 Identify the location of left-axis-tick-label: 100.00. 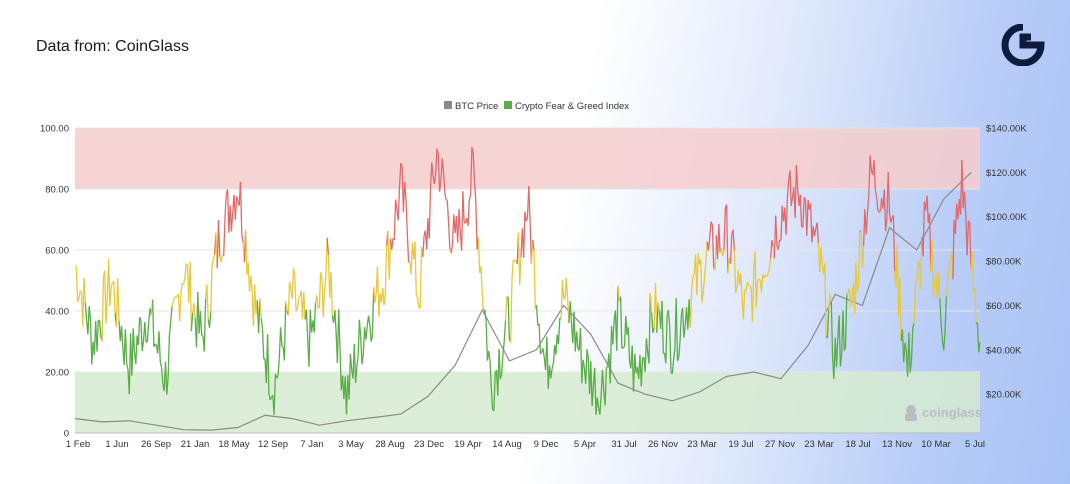
(54, 129).